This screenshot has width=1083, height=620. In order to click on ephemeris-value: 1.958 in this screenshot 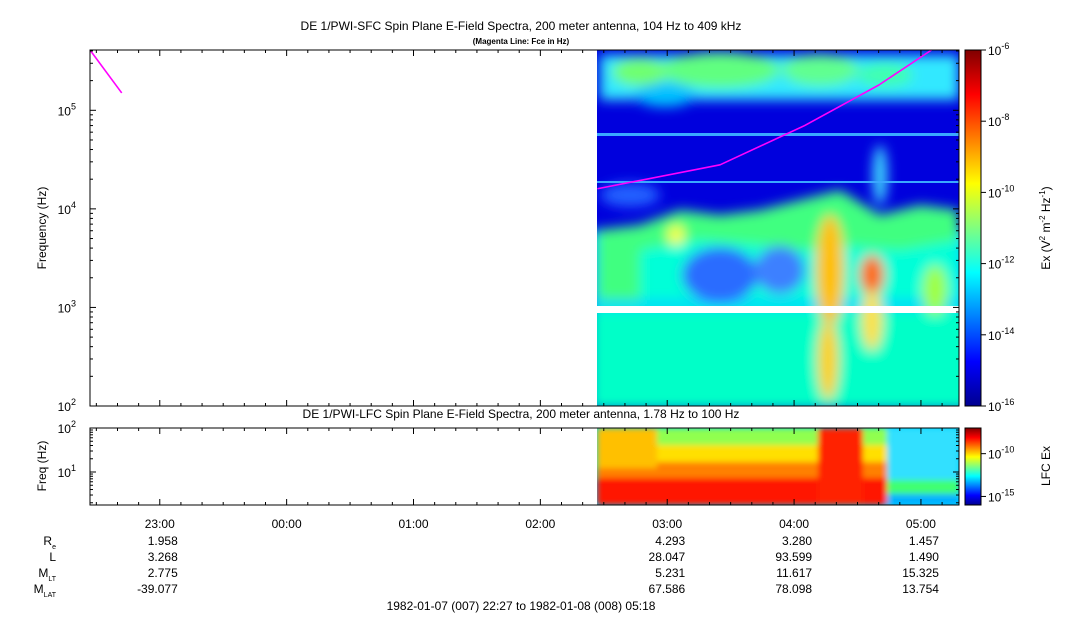, I will do `click(163, 541)`.